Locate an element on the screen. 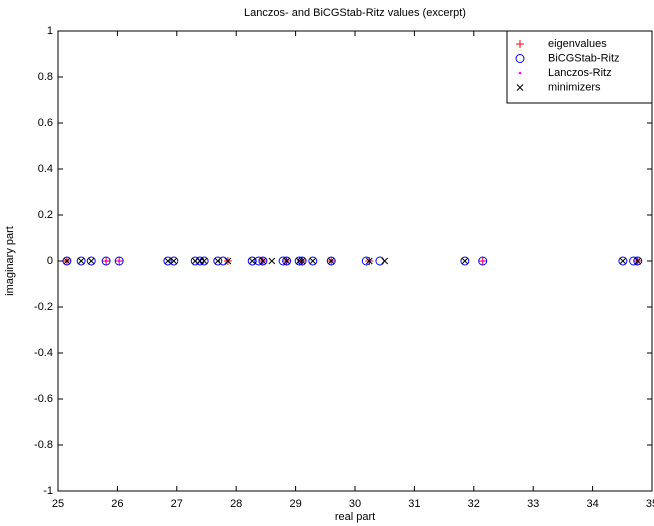 This screenshot has height=526, width=654. y-tick-label: 0 is located at coordinates (50, 261).